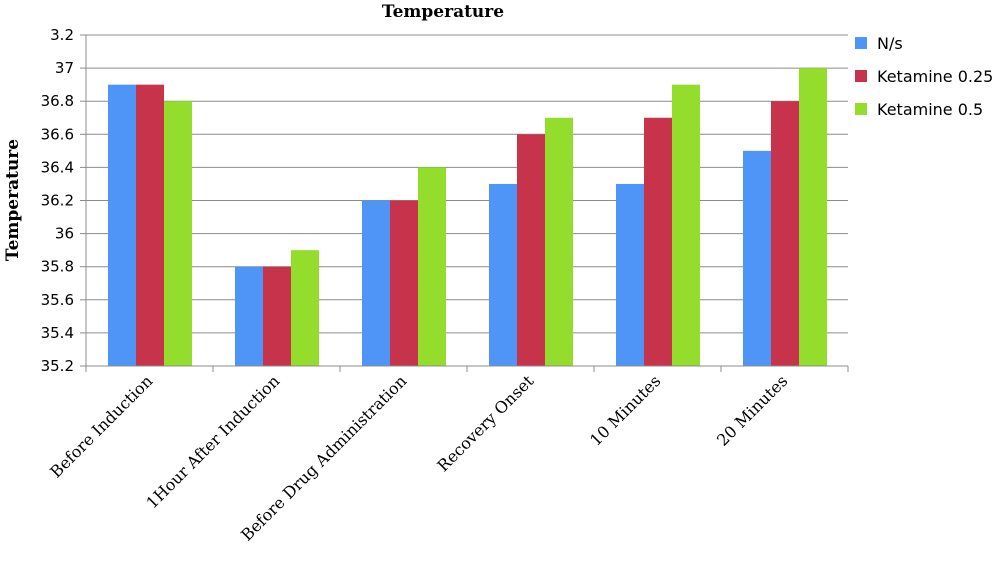 Image resolution: width=1000 pixels, height=563 pixels. I want to click on y-tick-label: 36.4, so click(57, 167).